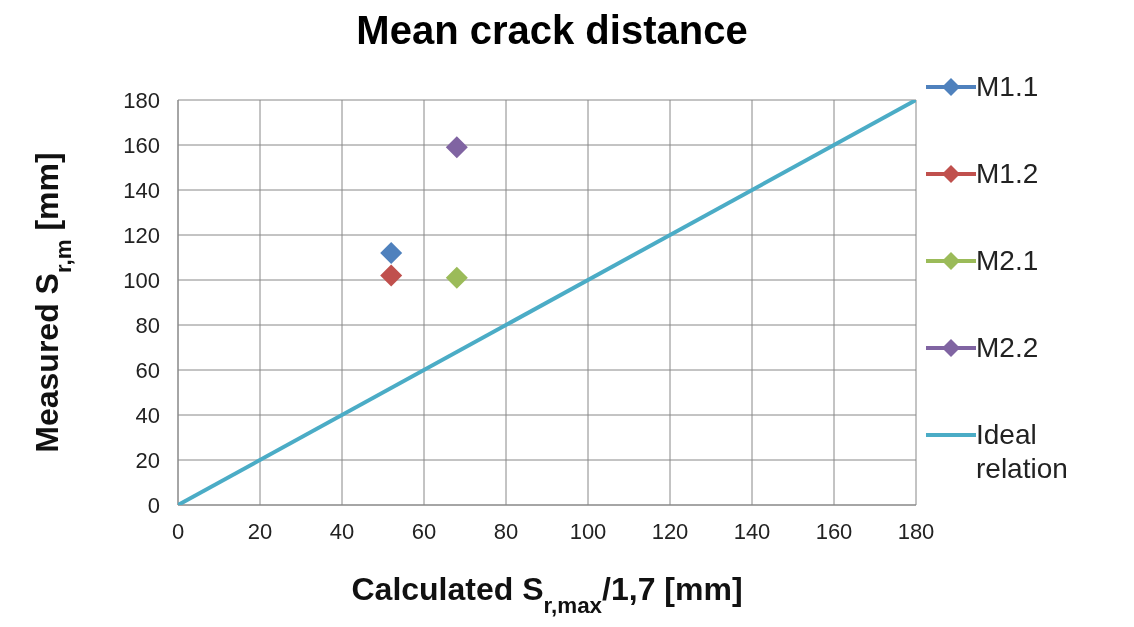  Describe the element at coordinates (147, 325) in the screenshot. I see `y-tick-label: 80` at that location.